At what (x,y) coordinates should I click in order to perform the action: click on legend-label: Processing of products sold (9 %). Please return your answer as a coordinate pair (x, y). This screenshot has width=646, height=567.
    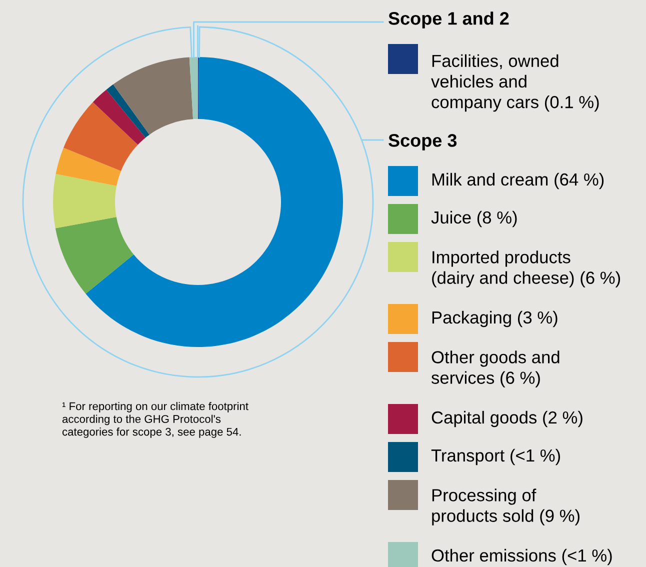
    Looking at the image, I should click on (506, 507).